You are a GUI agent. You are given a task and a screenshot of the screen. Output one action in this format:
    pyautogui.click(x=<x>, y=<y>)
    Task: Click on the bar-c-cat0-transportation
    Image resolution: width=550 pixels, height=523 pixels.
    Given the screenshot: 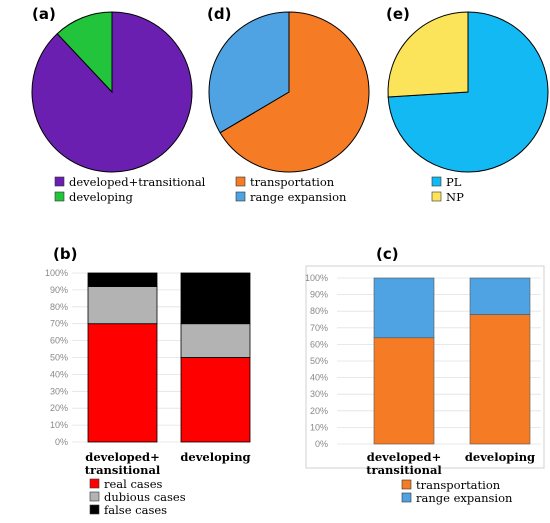 What is the action you would take?
    pyautogui.click(x=404, y=391)
    